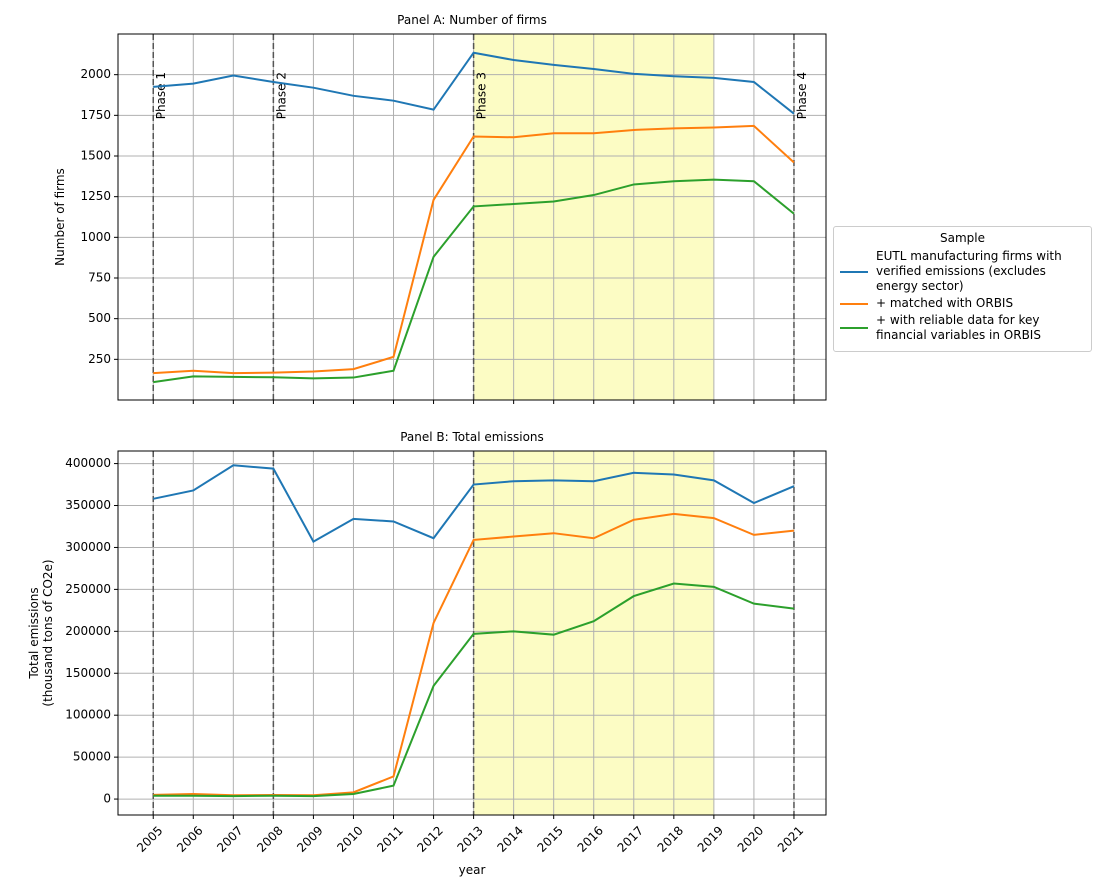 The width and height of the screenshot is (1096, 877). What do you see at coordinates (429, 838) in the screenshot?
I see `x-tick-label: 2012` at bounding box center [429, 838].